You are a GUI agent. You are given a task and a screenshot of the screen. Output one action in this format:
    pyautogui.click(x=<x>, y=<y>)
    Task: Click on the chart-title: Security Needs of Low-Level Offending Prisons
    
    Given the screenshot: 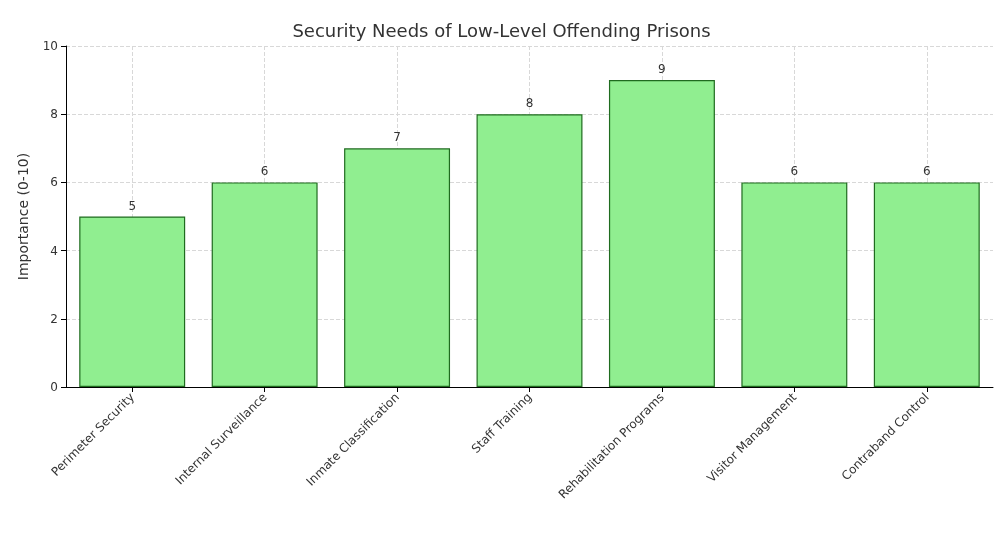 What is the action you would take?
    pyautogui.click(x=501, y=30)
    